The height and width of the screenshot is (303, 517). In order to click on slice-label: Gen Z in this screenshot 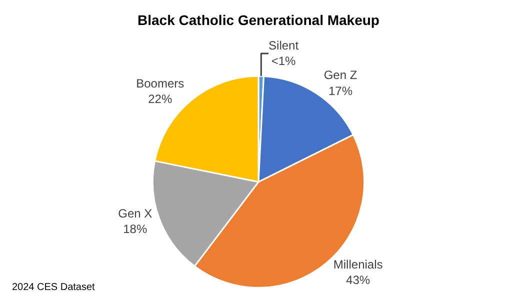, I will do `click(341, 75)`.